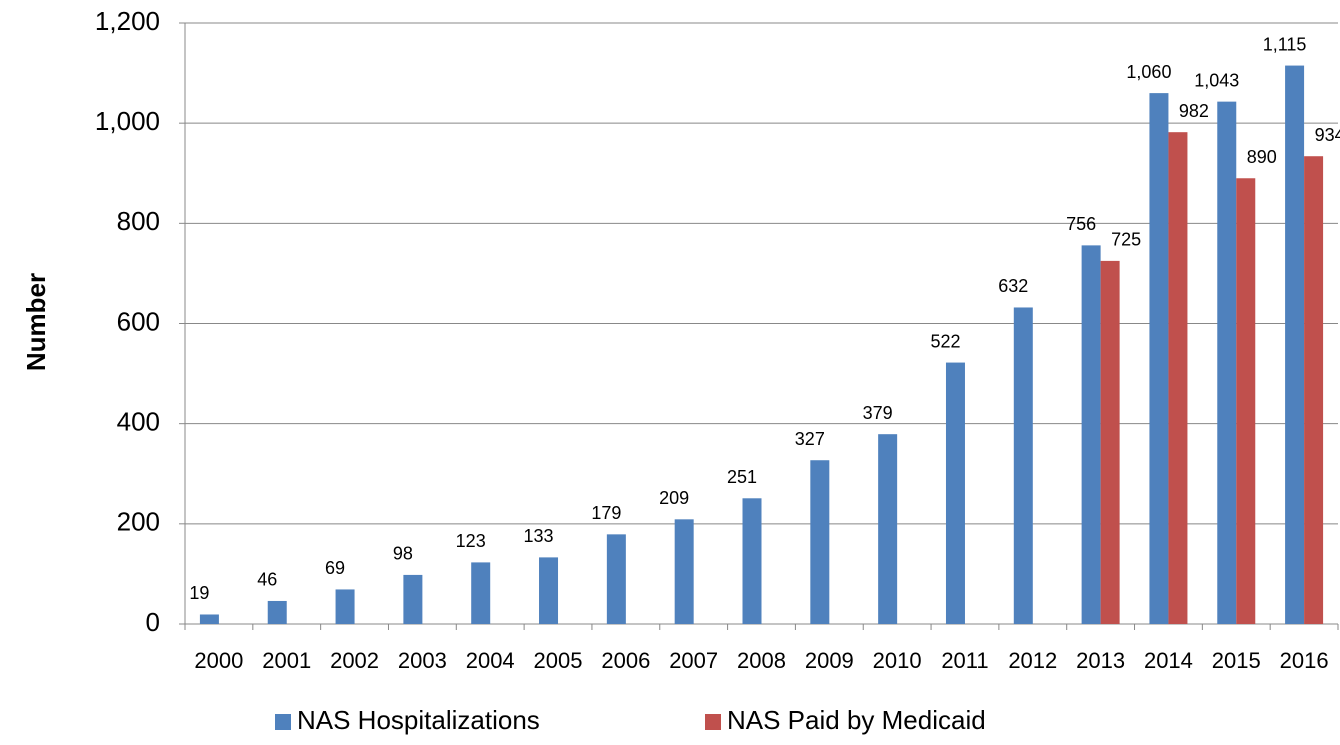 This screenshot has height=745, width=1340. Describe the element at coordinates (286, 660) in the screenshot. I see `x-tick-label: 2001` at that location.